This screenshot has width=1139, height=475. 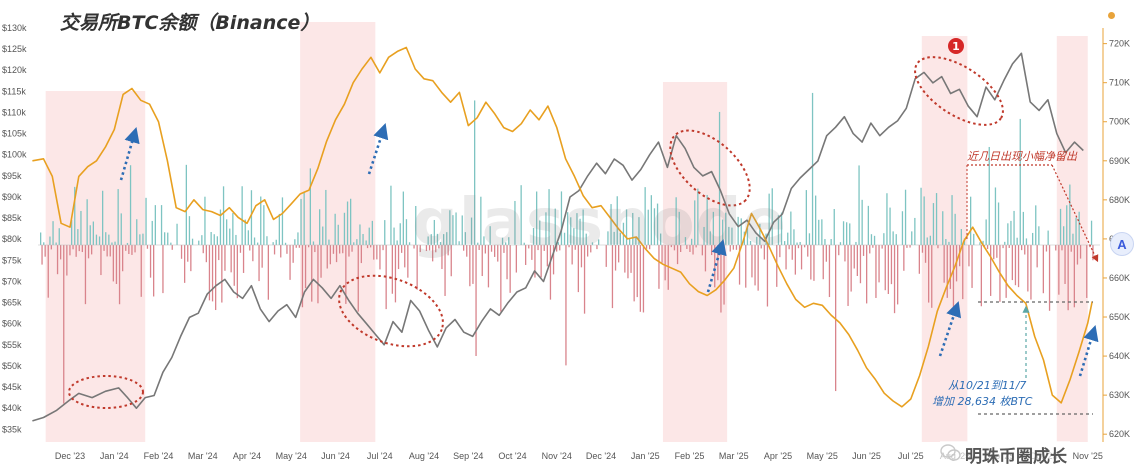 What do you see at coordinates (12, 260) in the screenshot?
I see `left-tick-label: $75k` at bounding box center [12, 260].